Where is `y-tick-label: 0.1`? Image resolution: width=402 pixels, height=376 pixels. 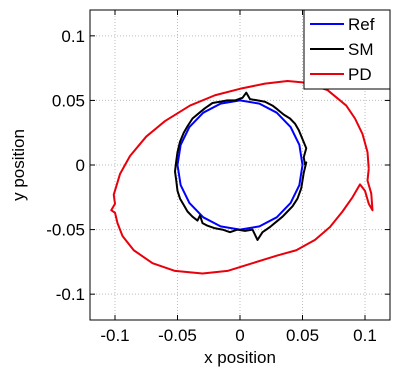 y-tick-label: 0.1 is located at coordinates (73, 36).